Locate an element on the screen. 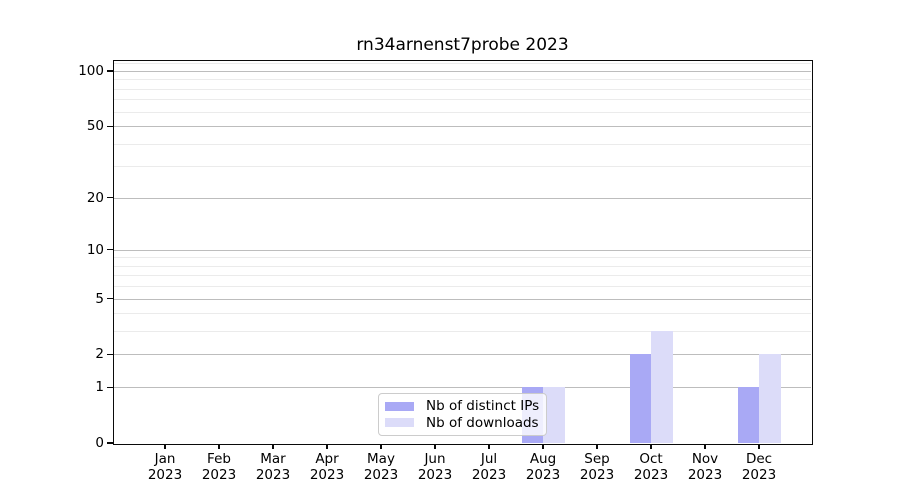  x-tick-label: Dec 2023 is located at coordinates (759, 467).